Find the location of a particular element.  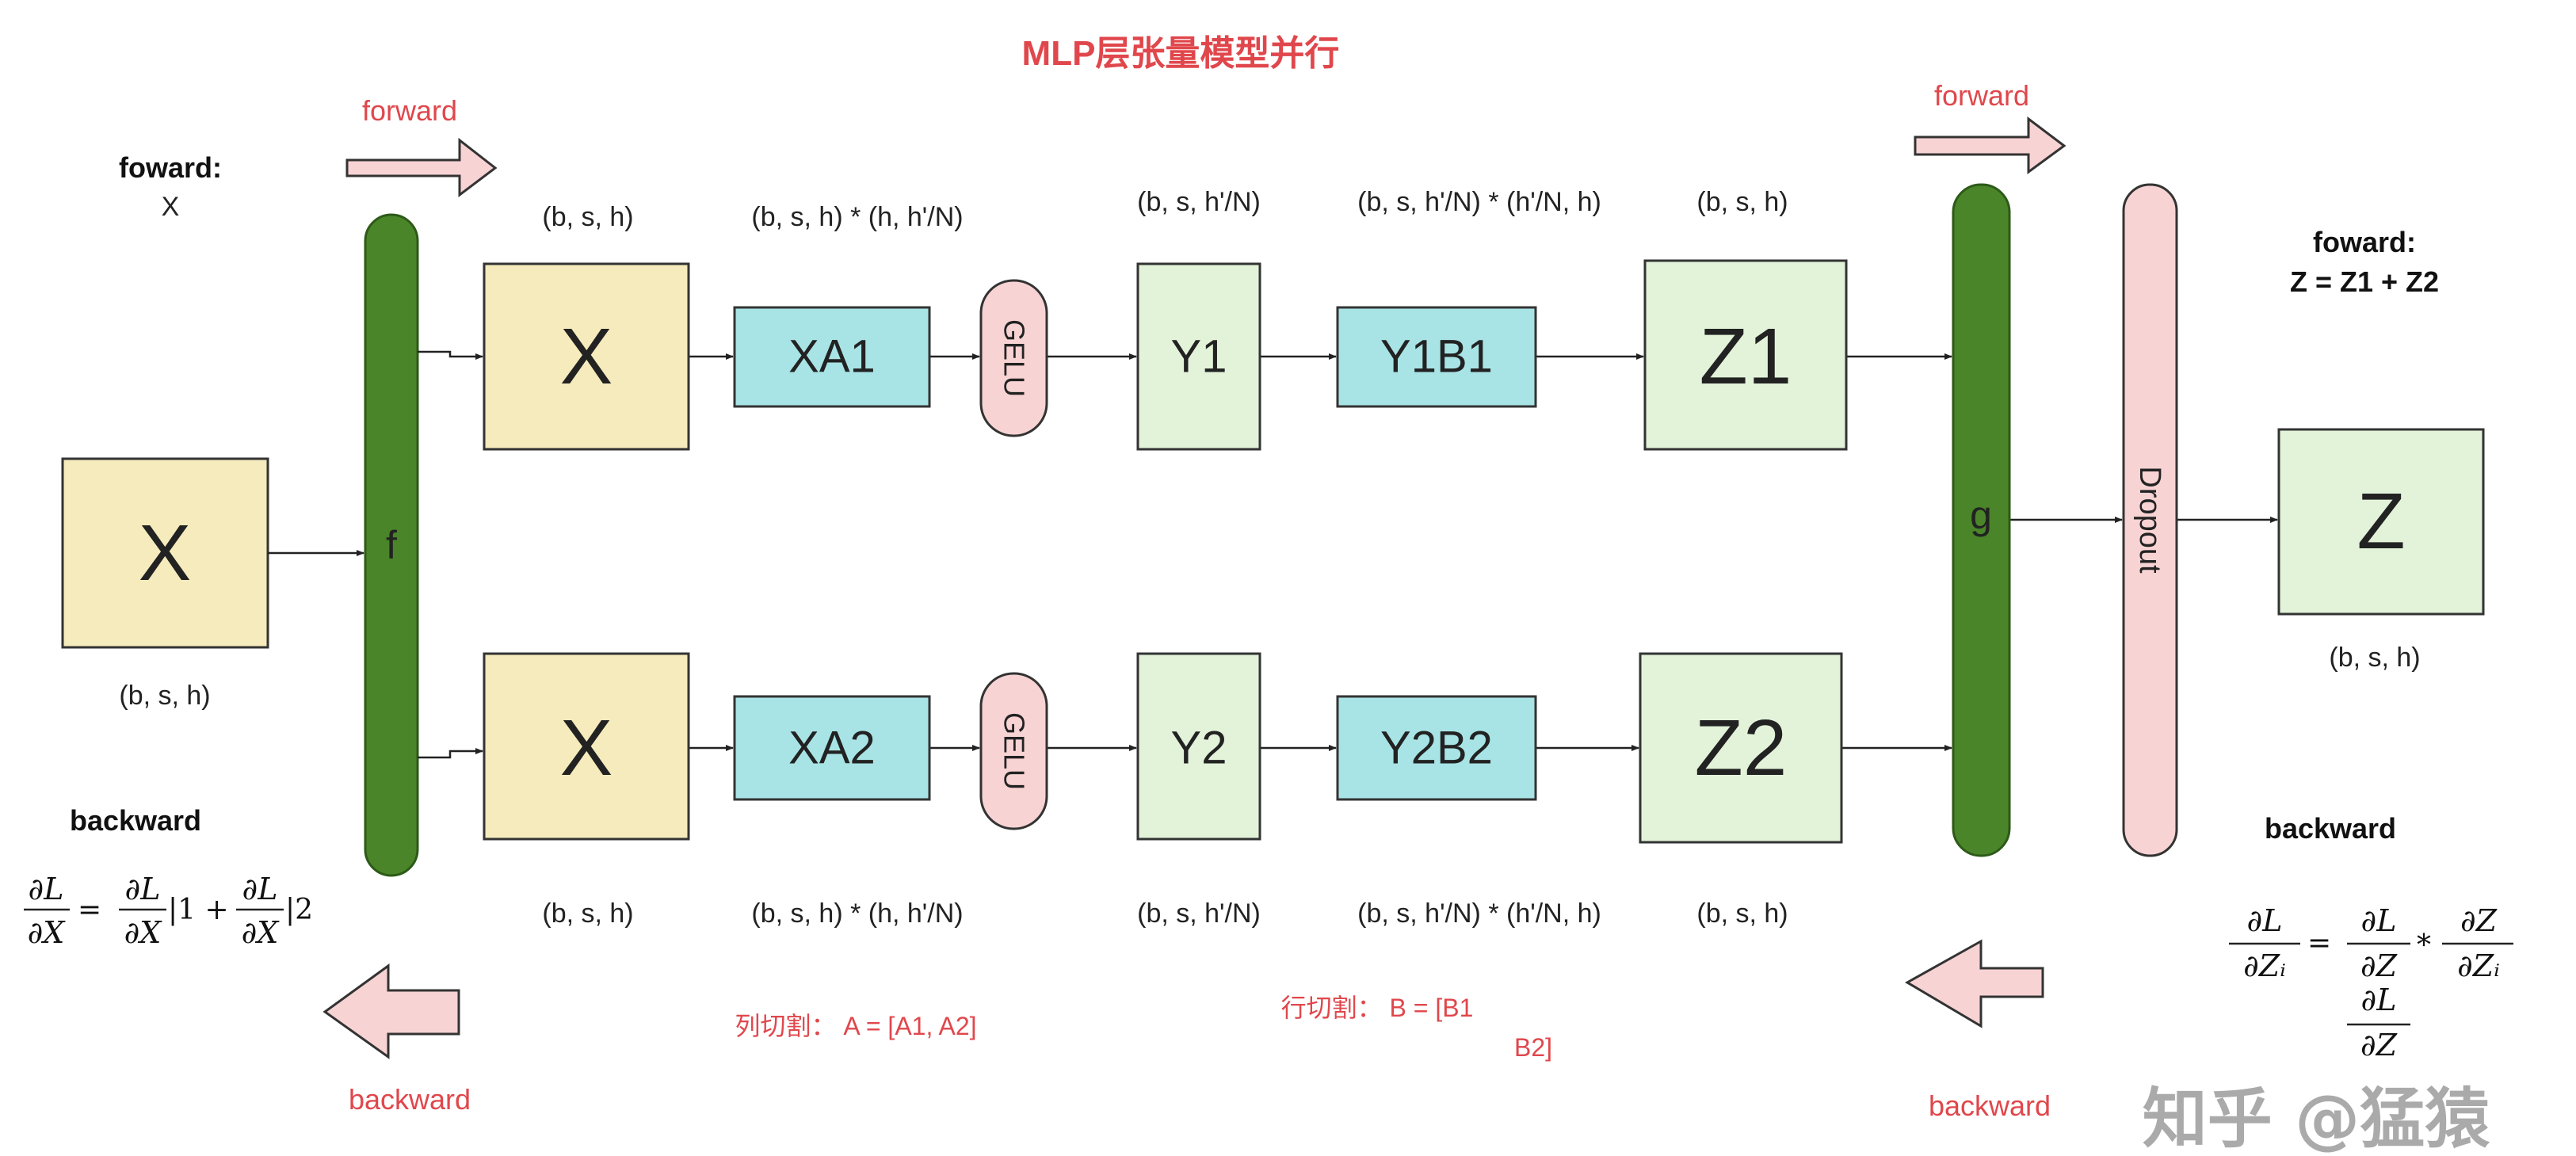

backward-formula-right: ∂L ∂Zᵢ = ∂L ∂Z * ∂Z ∂Zᵢ ∂L ∂Z is located at coordinates (2371, 983).